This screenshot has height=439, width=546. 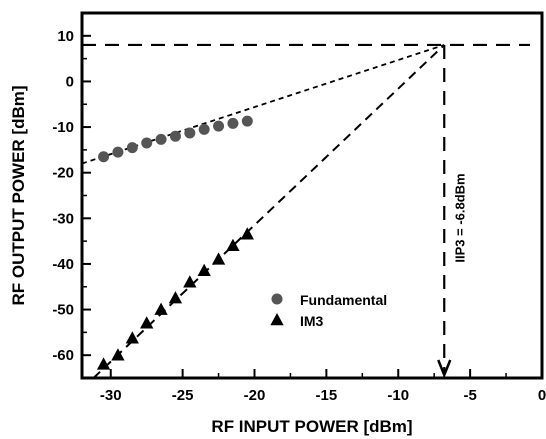 I want to click on y-tick-label: -30, so click(x=63, y=218).